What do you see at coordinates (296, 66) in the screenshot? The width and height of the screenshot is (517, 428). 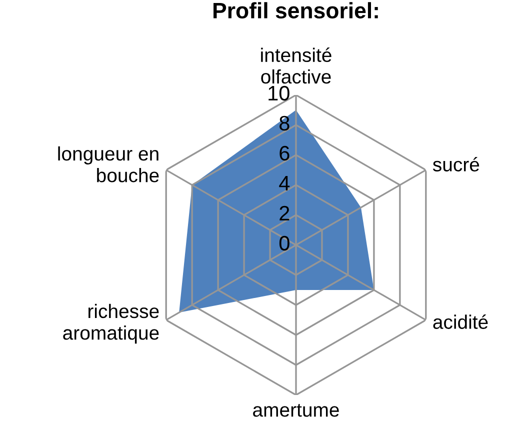 I see `spoke-label: intensité olfactive` at bounding box center [296, 66].